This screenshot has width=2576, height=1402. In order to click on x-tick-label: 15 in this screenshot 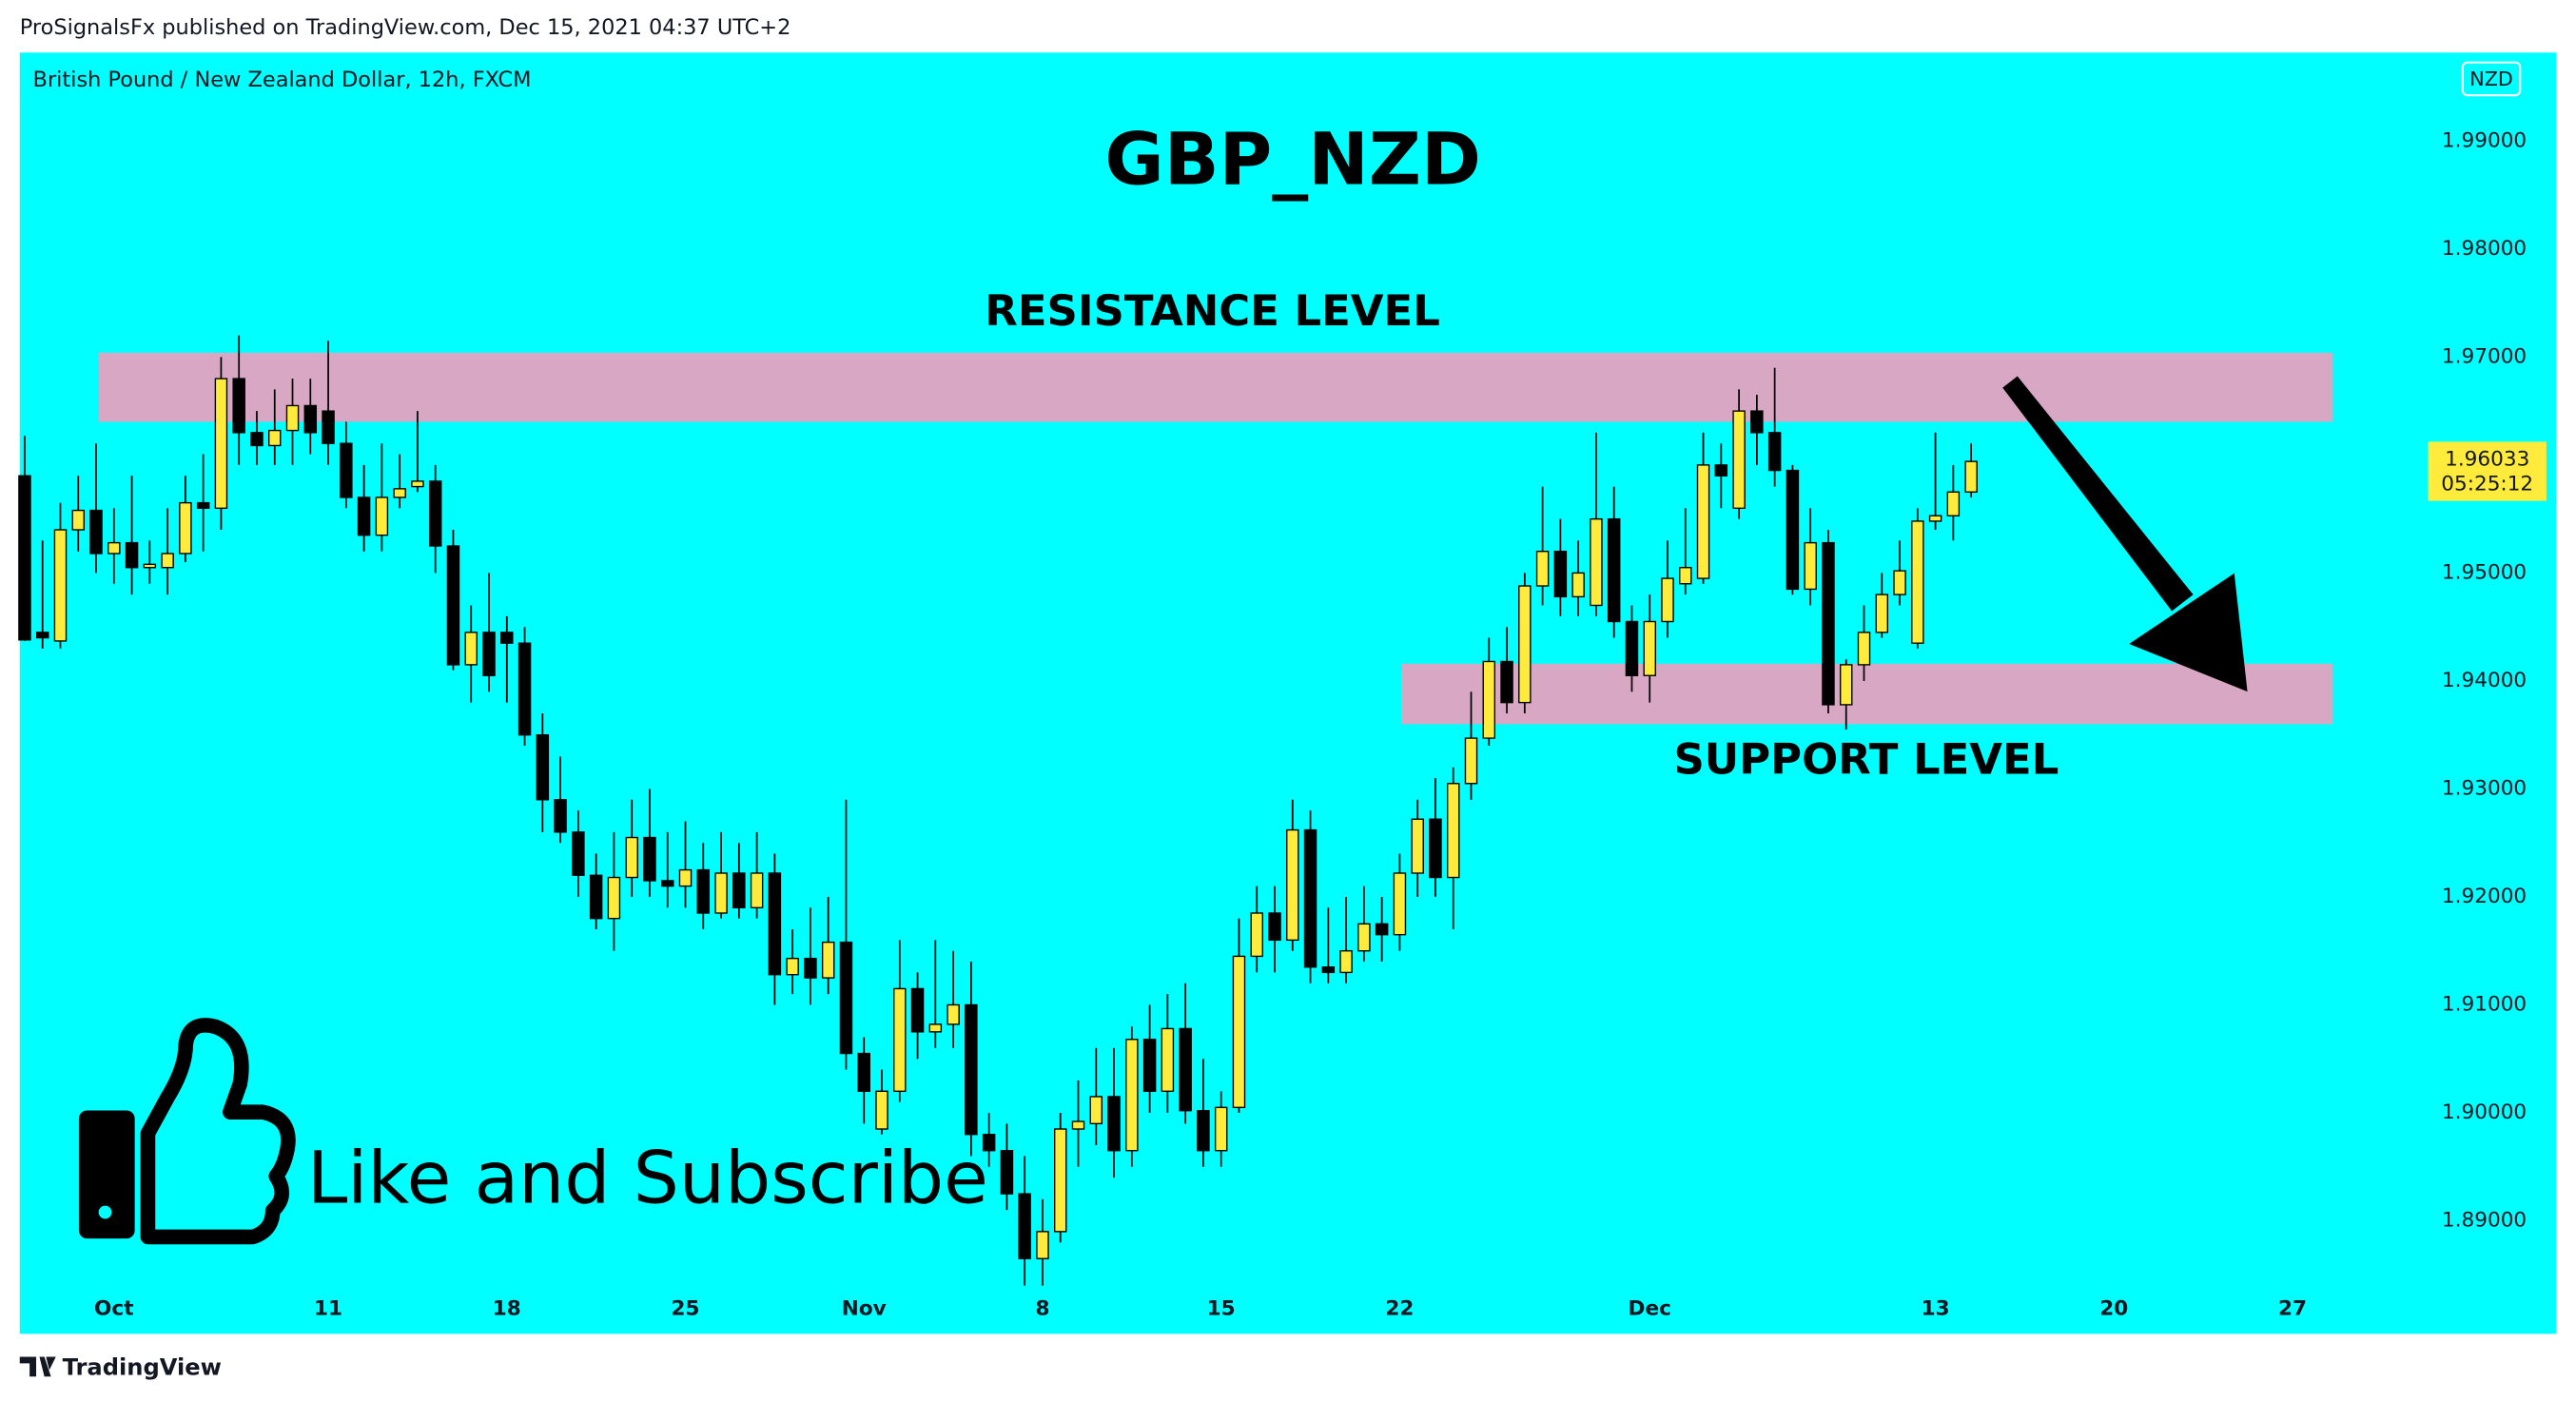, I will do `click(1222, 1308)`.